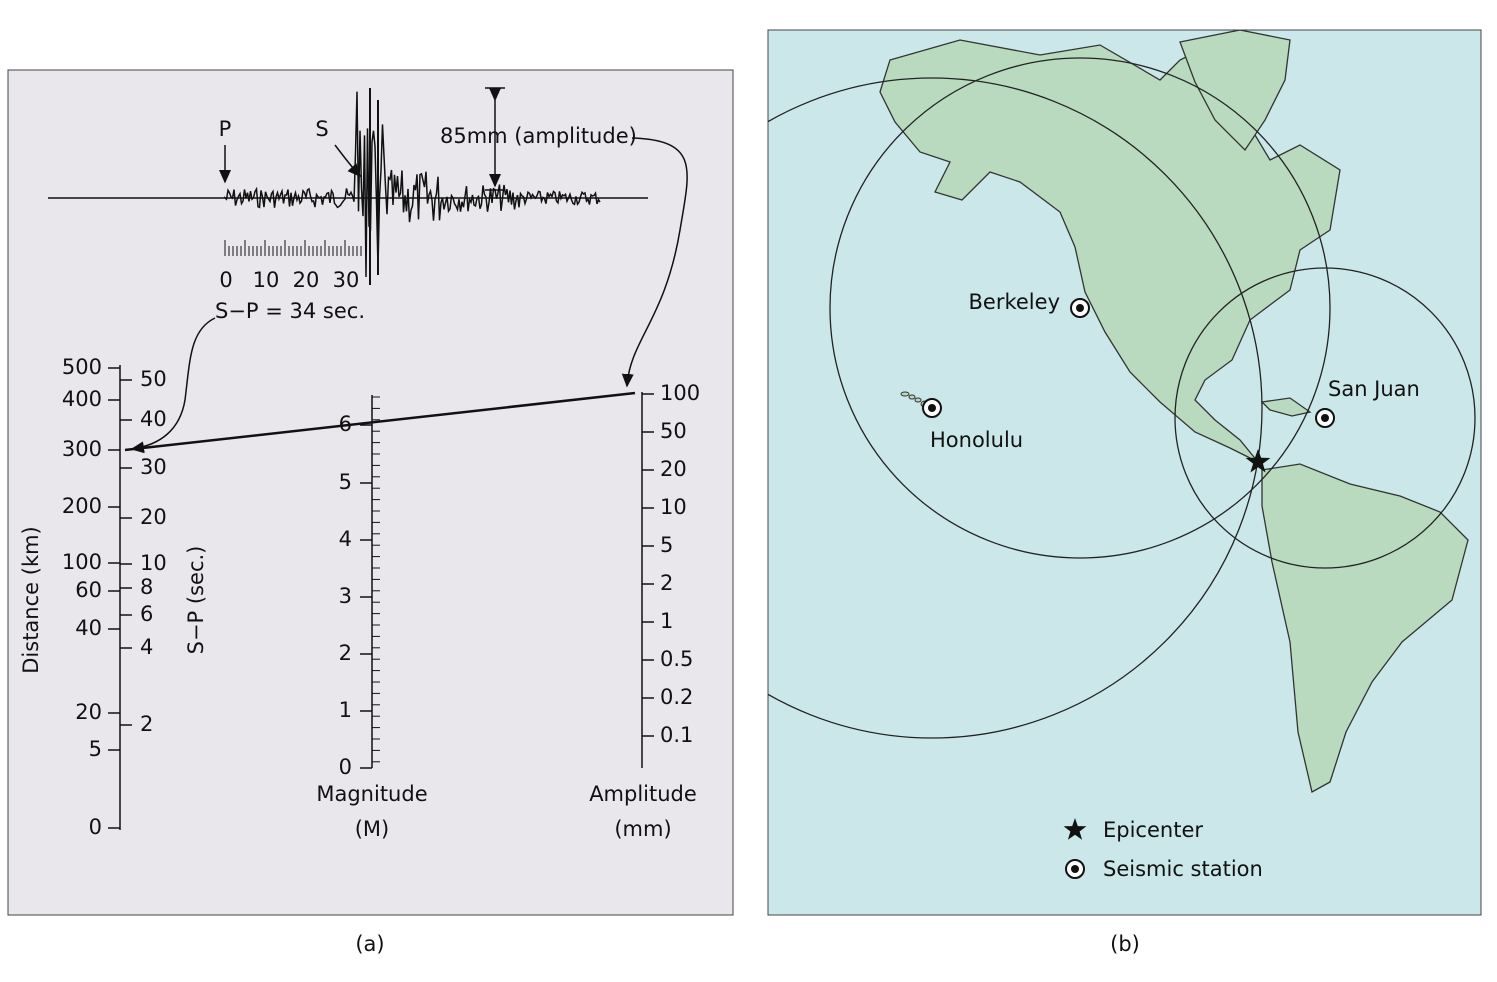  Describe the element at coordinates (345, 653) in the screenshot. I see `magnitude-label: 2` at that location.